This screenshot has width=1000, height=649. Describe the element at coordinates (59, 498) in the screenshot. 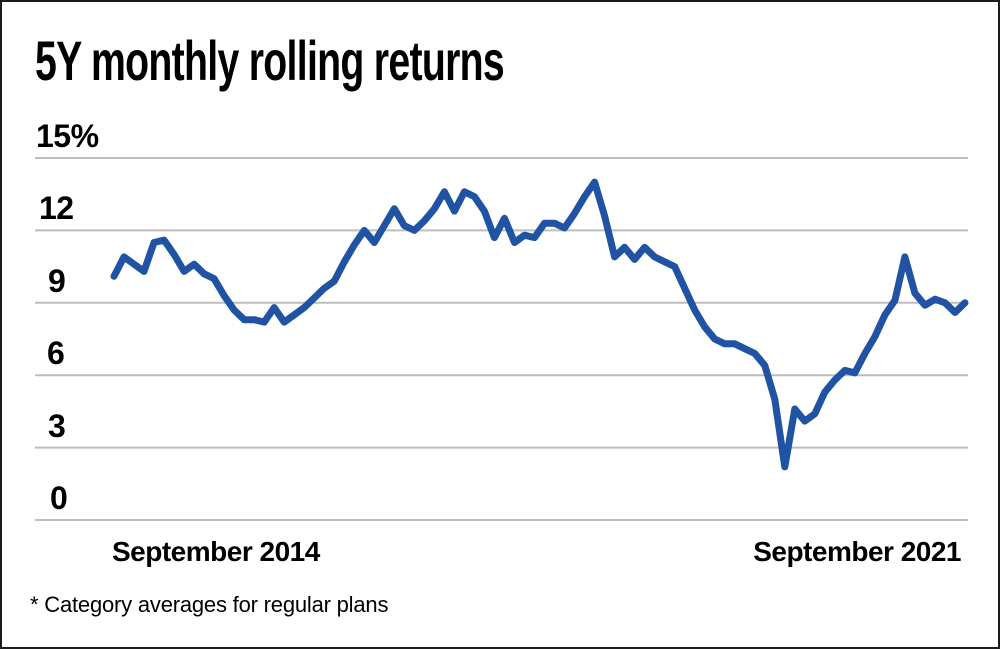

I see `y-tick-0: 0` at that location.